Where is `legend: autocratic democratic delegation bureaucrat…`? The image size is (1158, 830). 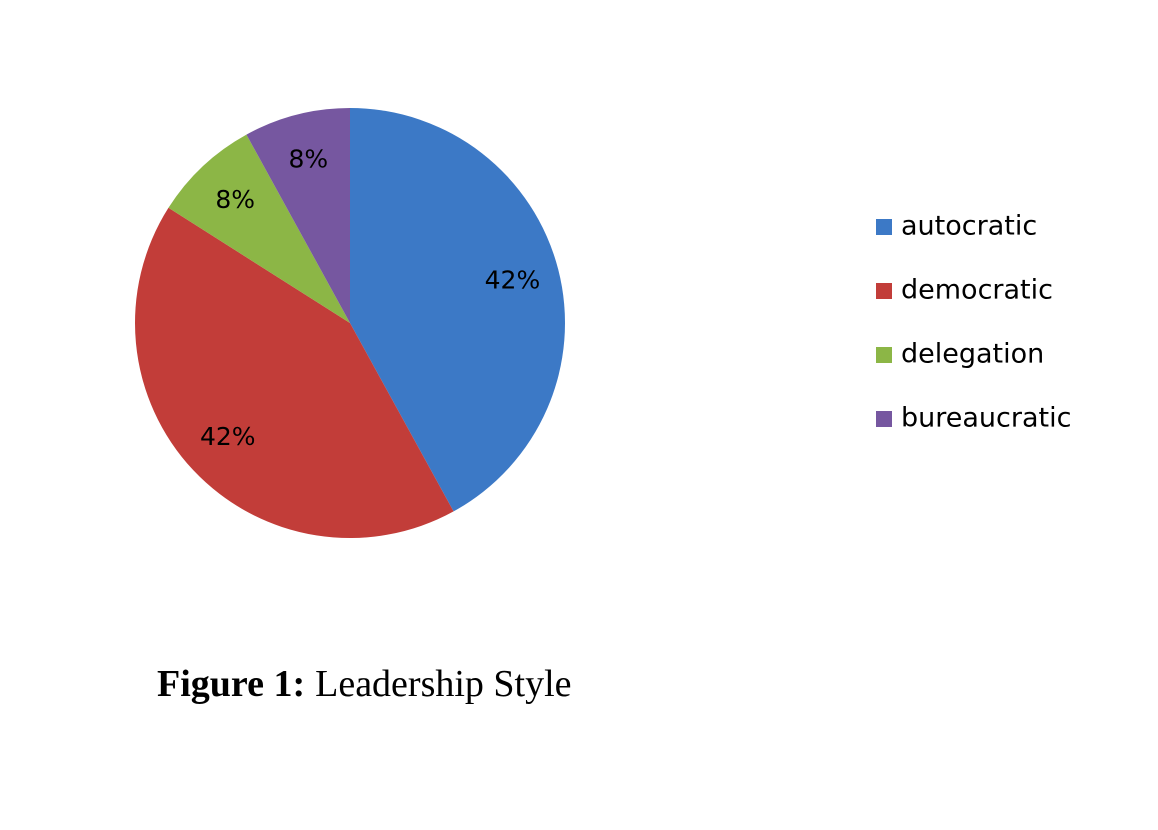
legend: autocratic democratic delegation bureaucrat… is located at coordinates (973, 322).